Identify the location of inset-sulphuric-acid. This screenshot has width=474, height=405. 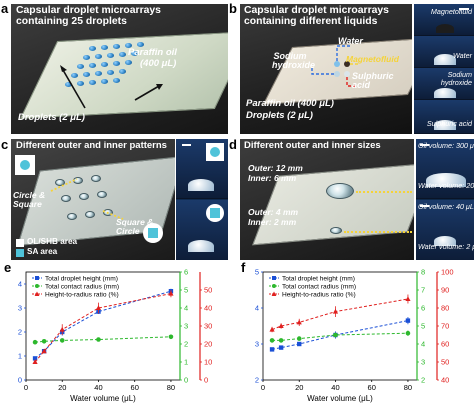
(444, 117).